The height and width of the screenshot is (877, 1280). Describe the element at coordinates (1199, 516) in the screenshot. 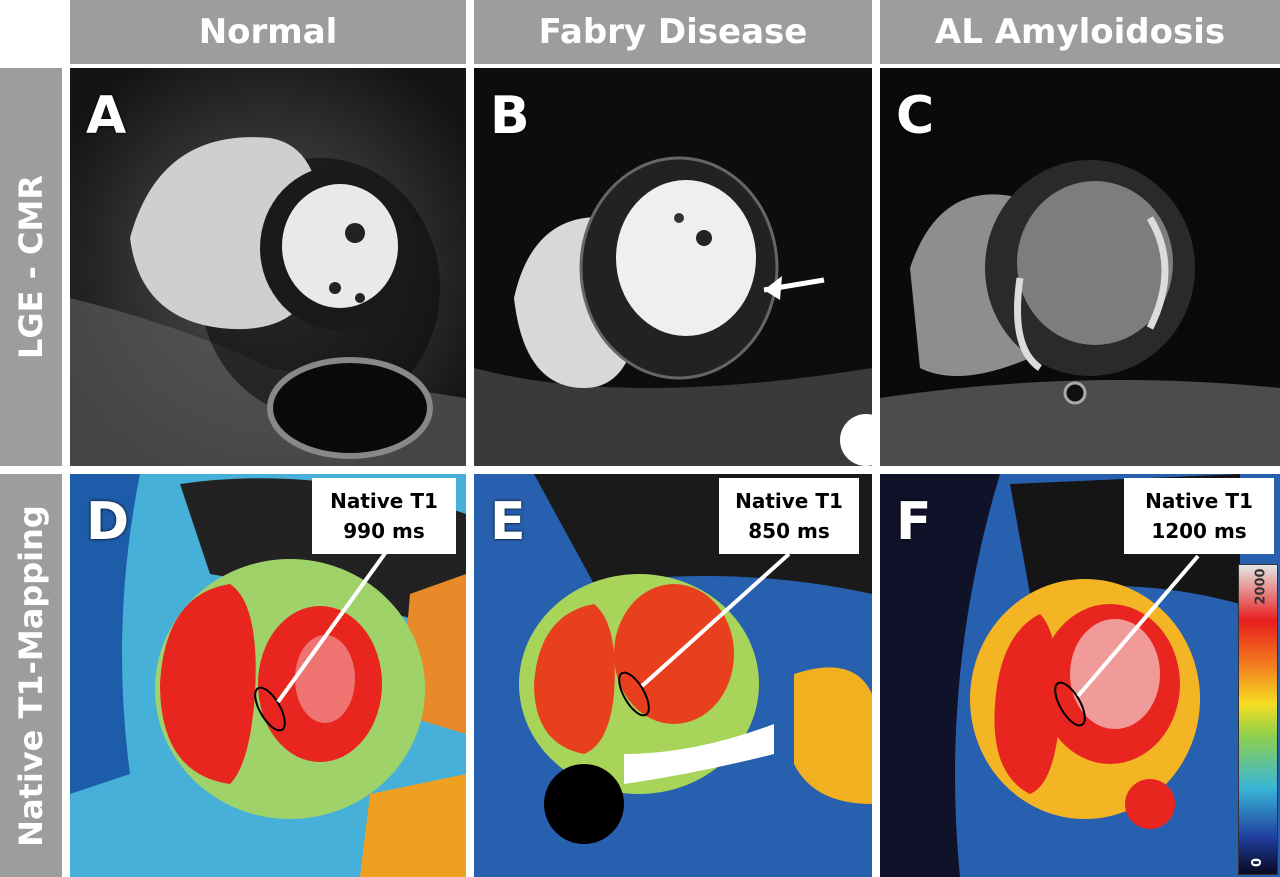

I see `native-t1-box: Native T1 1200 ms` at that location.